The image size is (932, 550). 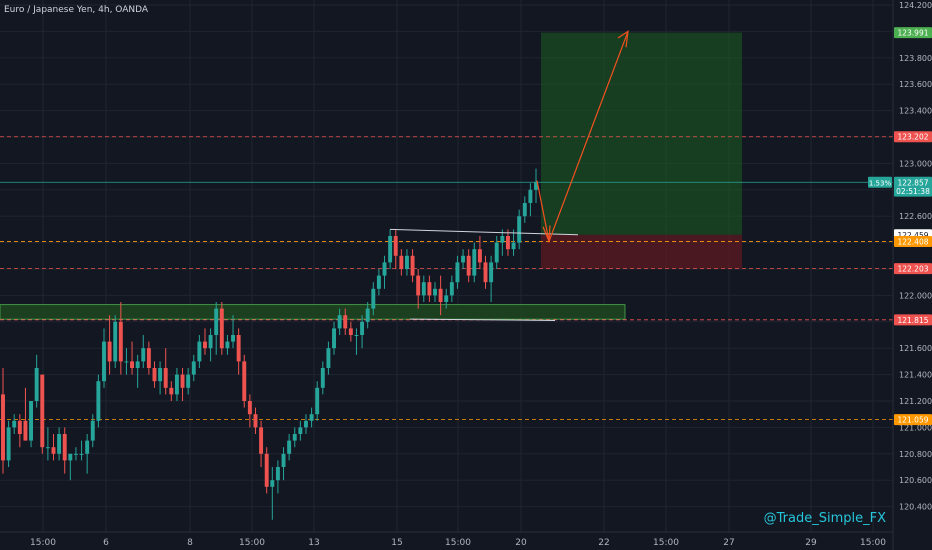 What do you see at coordinates (484, 232) in the screenshot?
I see `resistance-trendline` at bounding box center [484, 232].